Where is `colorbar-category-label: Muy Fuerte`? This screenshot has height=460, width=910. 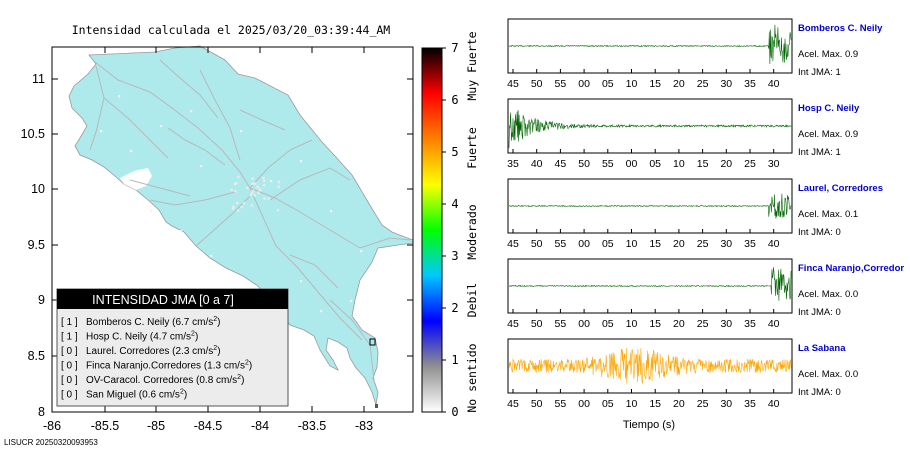 colorbar-category-label: Muy Fuerte is located at coordinates (472, 65).